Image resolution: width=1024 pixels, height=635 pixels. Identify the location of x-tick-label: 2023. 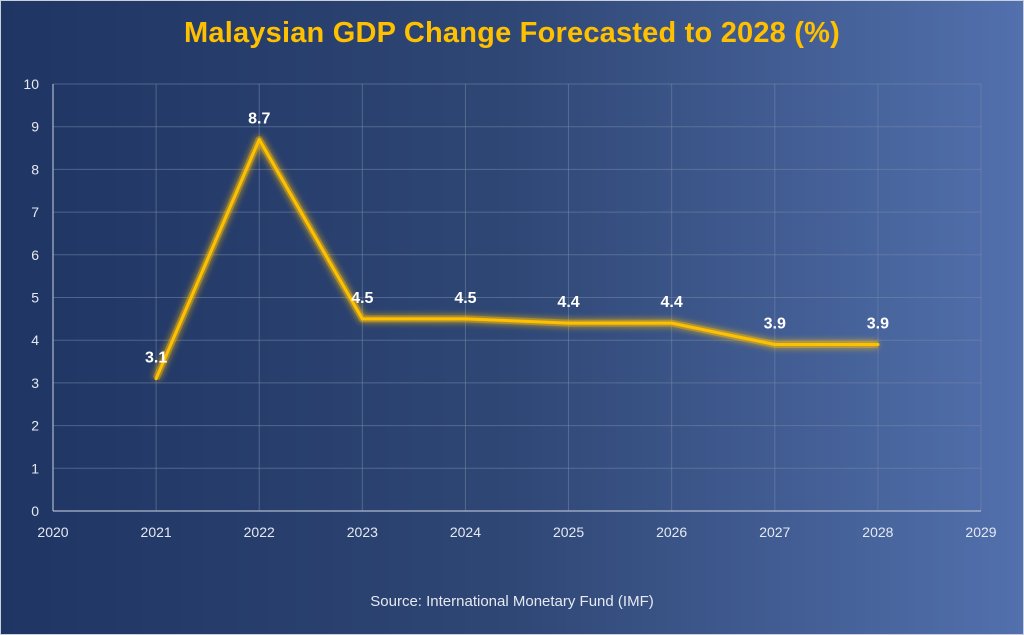
(362, 532).